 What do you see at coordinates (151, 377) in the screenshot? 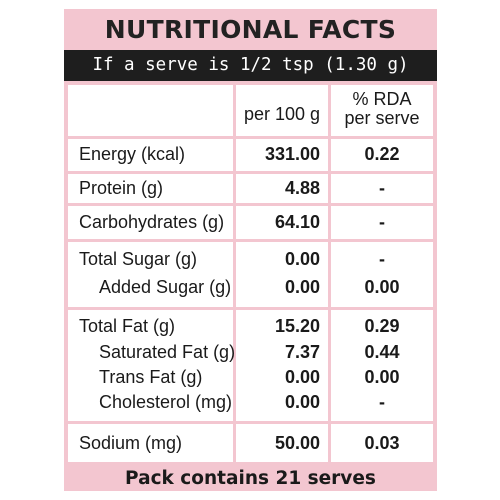
I see `row-trans-fat-name: Trans Fat (g)` at bounding box center [151, 377].